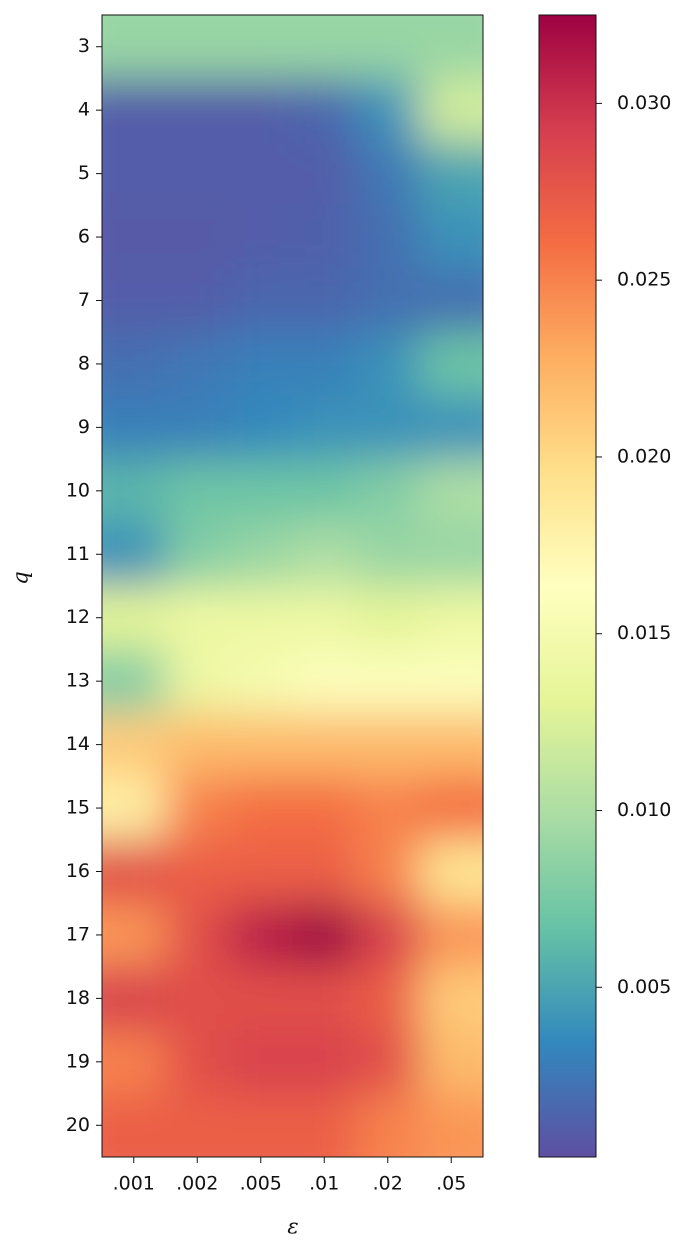 Image resolution: width=696 pixels, height=1253 pixels. Describe the element at coordinates (644, 456) in the screenshot. I see `colorbar-tick-label: 0.020` at that location.